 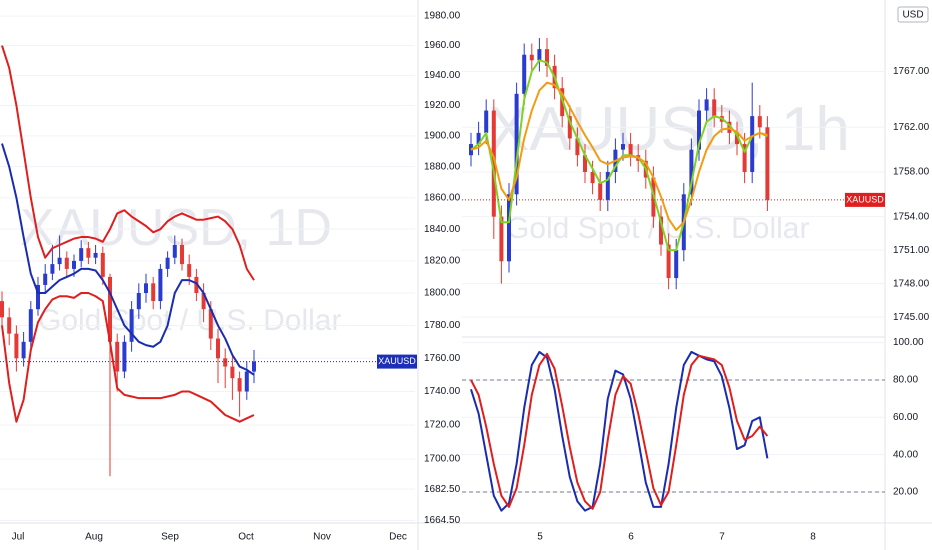 What do you see at coordinates (911, 127) in the screenshot?
I see `y-tick-label: 1762.00` at bounding box center [911, 127].